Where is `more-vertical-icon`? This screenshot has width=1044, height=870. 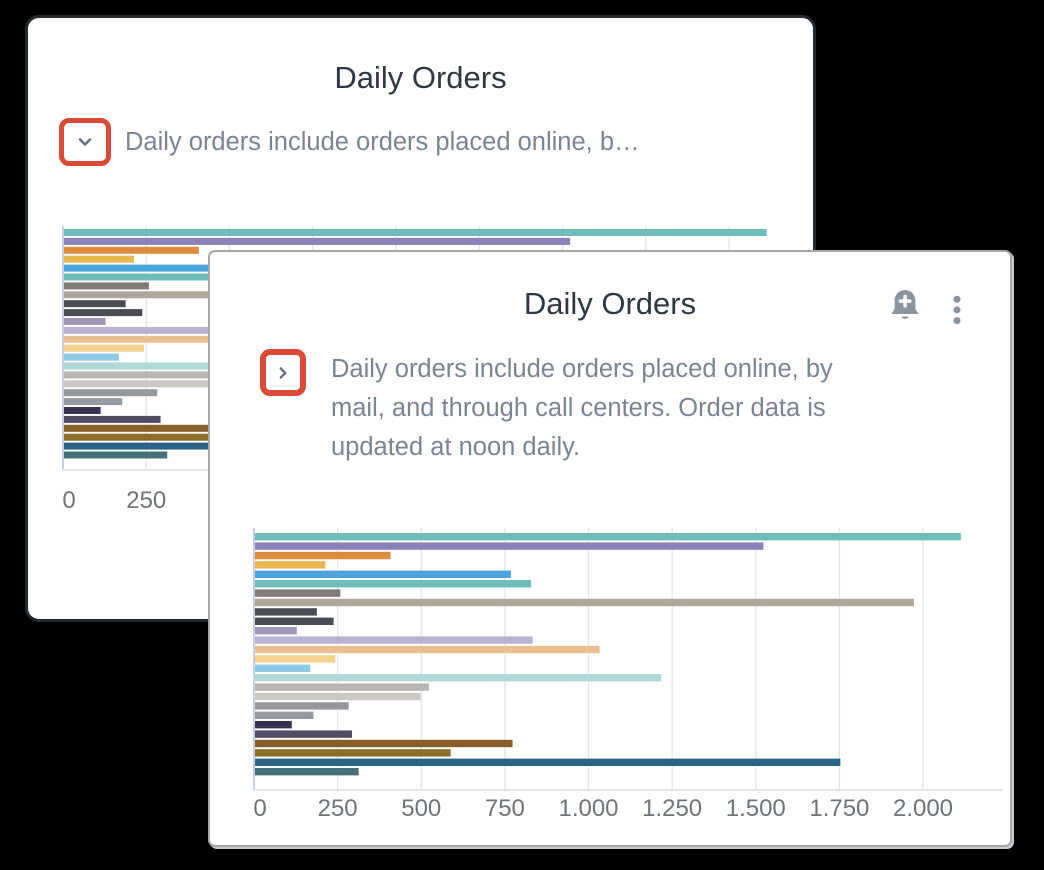
more-vertical-icon is located at coordinates (957, 311).